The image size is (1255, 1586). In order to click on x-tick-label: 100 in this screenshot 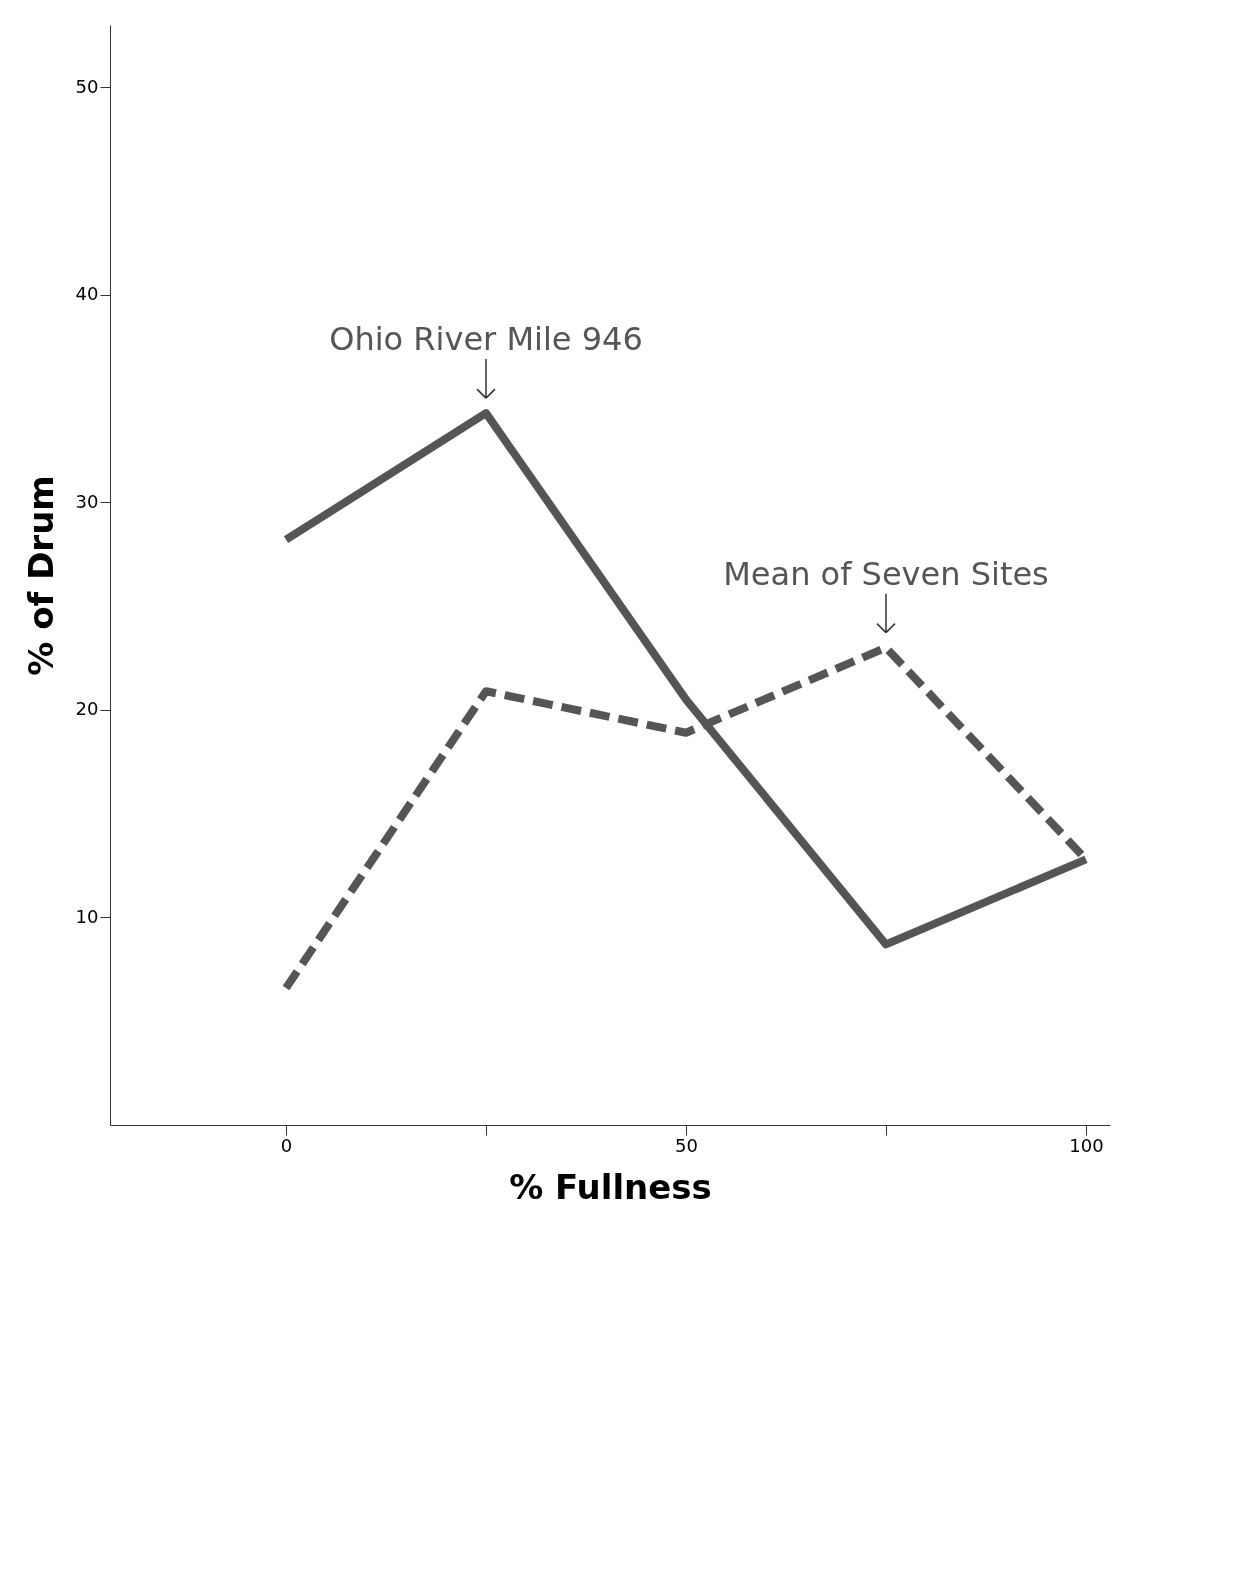, I will do `click(1086, 1145)`.